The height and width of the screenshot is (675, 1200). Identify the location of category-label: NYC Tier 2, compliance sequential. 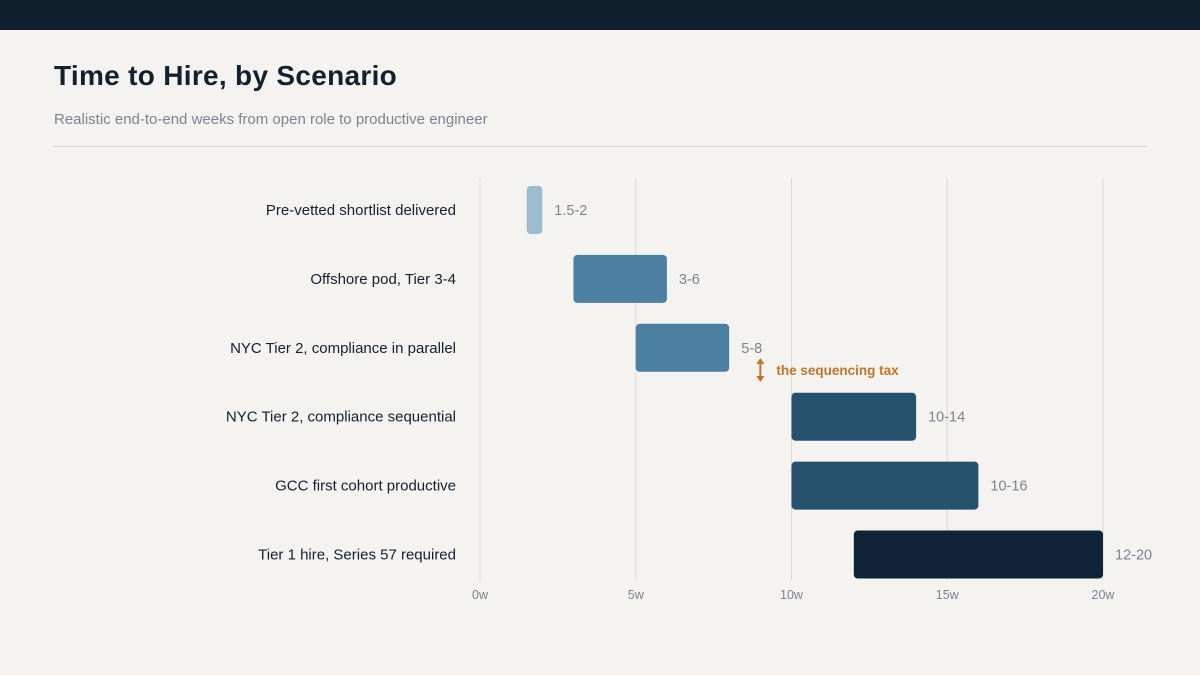
(341, 417).